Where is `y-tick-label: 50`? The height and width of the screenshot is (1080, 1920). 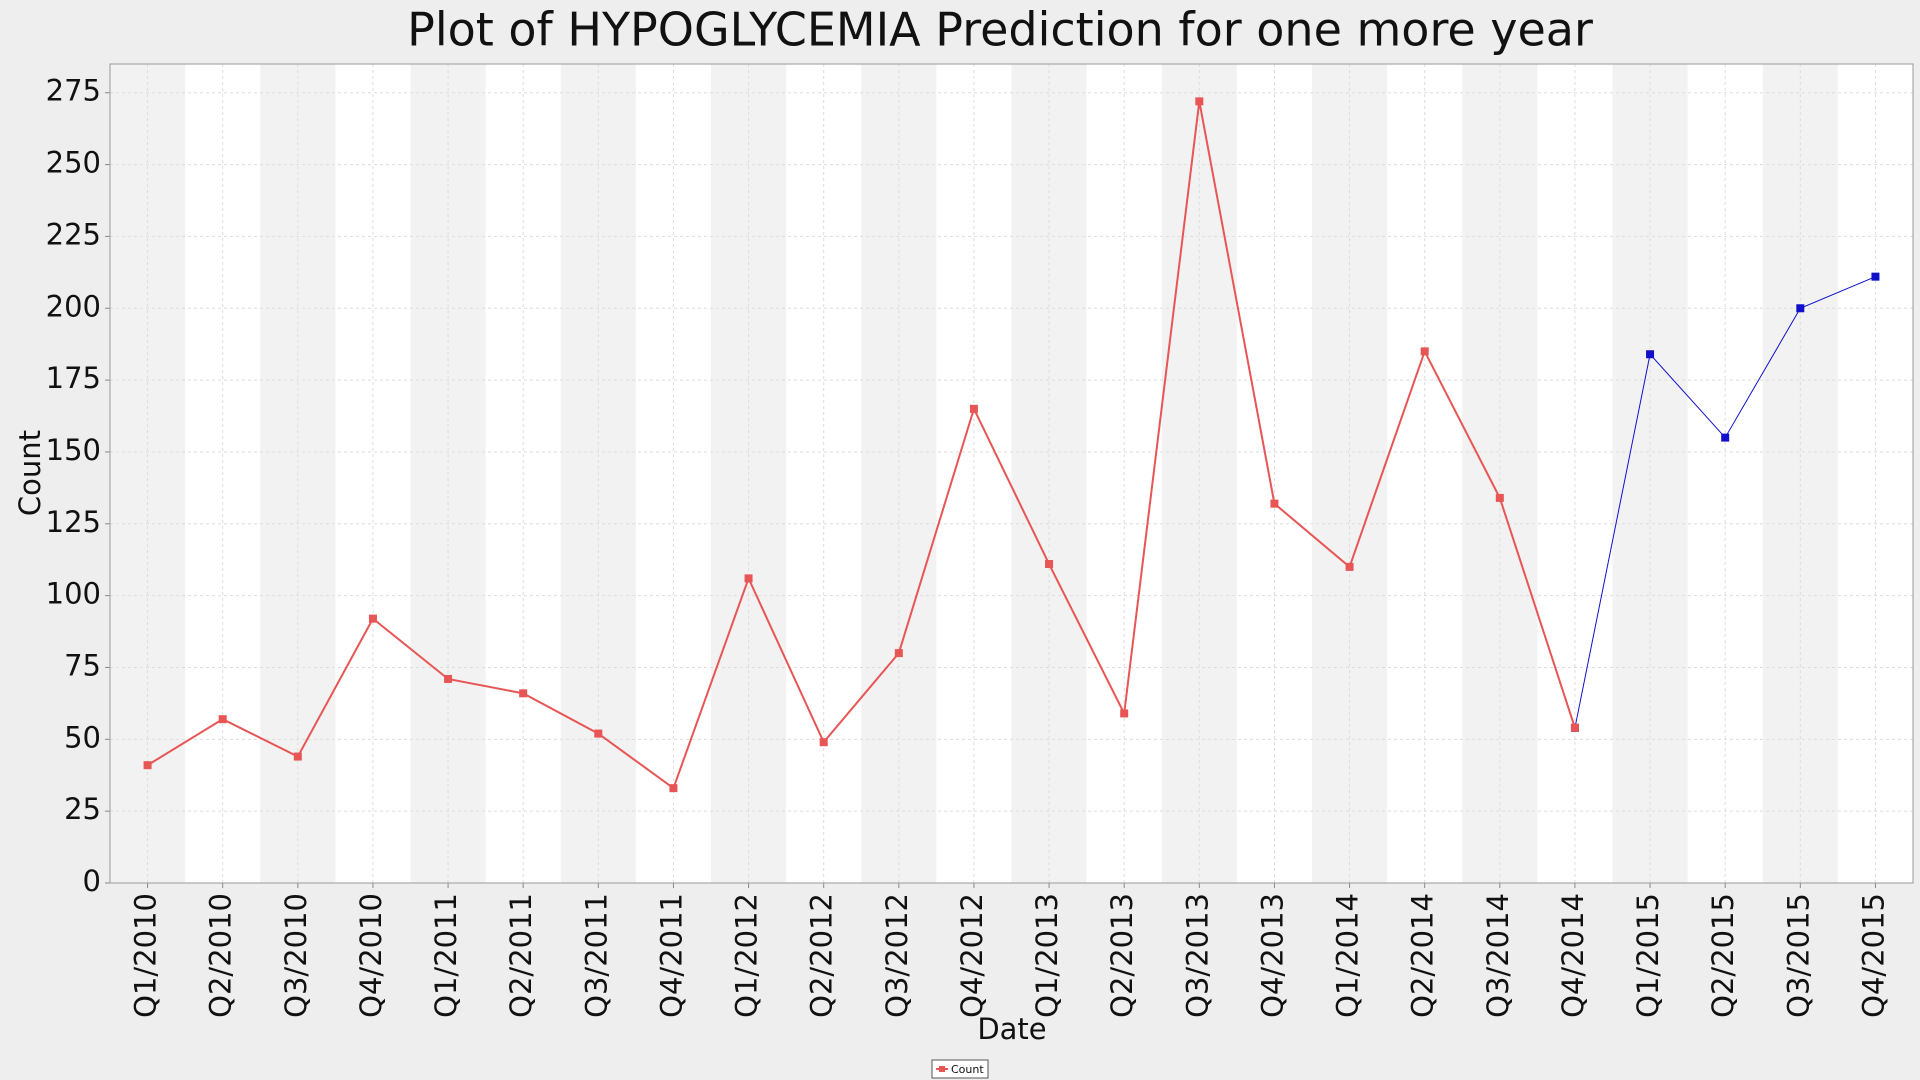
y-tick-label: 50 is located at coordinates (82, 737).